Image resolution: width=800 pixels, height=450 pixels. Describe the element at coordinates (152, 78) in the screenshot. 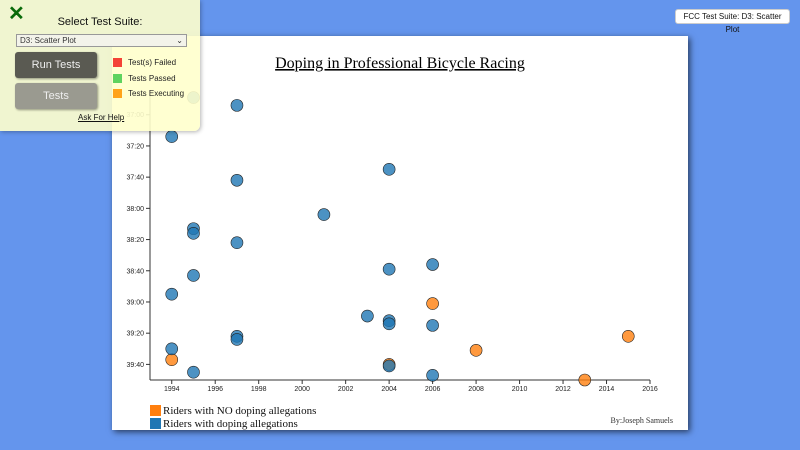

I see `legend-label: Tests Passed` at that location.